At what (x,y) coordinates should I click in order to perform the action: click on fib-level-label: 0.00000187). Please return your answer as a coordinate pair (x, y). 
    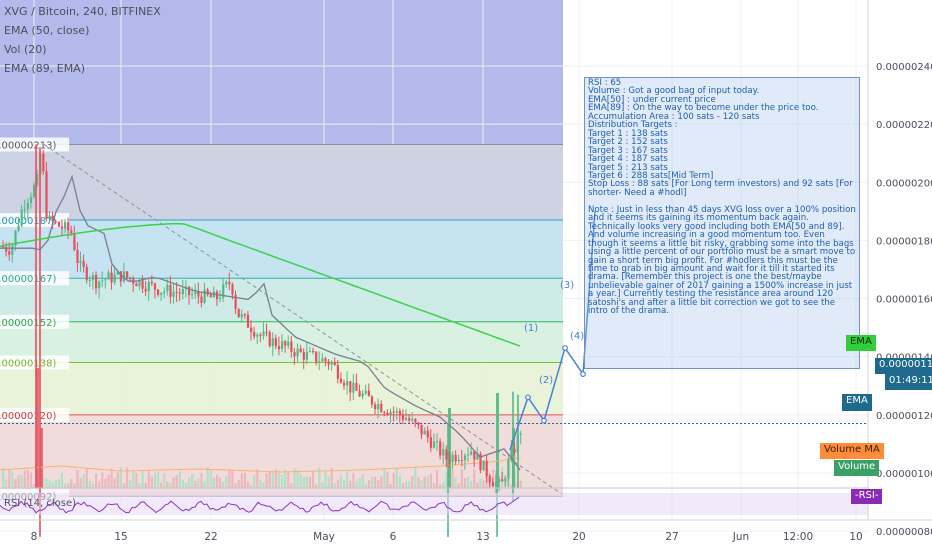
    Looking at the image, I should click on (28, 221).